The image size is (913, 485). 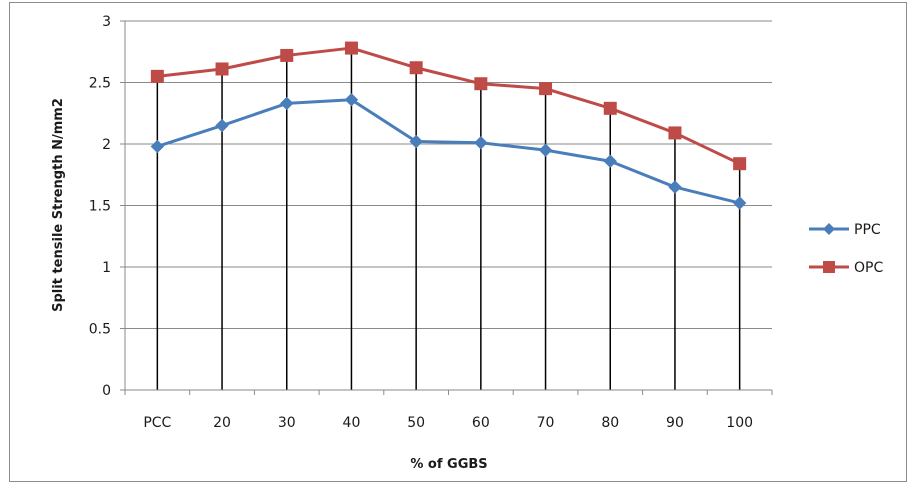 What do you see at coordinates (829, 229) in the screenshot?
I see `legend-marker-ppc` at bounding box center [829, 229].